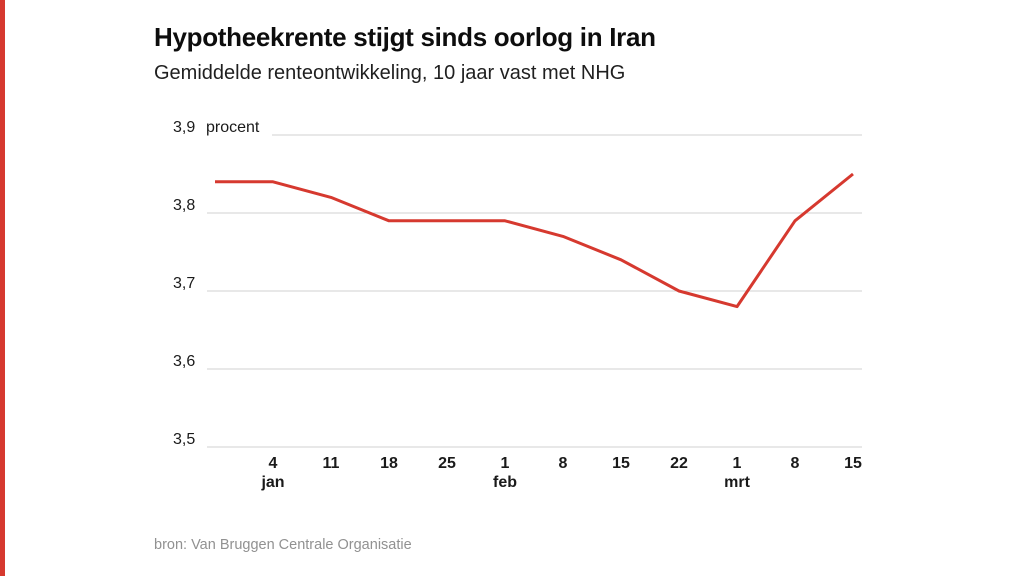 Image resolution: width=1024 pixels, height=576 pixels. Describe the element at coordinates (184, 205) in the screenshot. I see `y-tick-label: 3,8` at that location.